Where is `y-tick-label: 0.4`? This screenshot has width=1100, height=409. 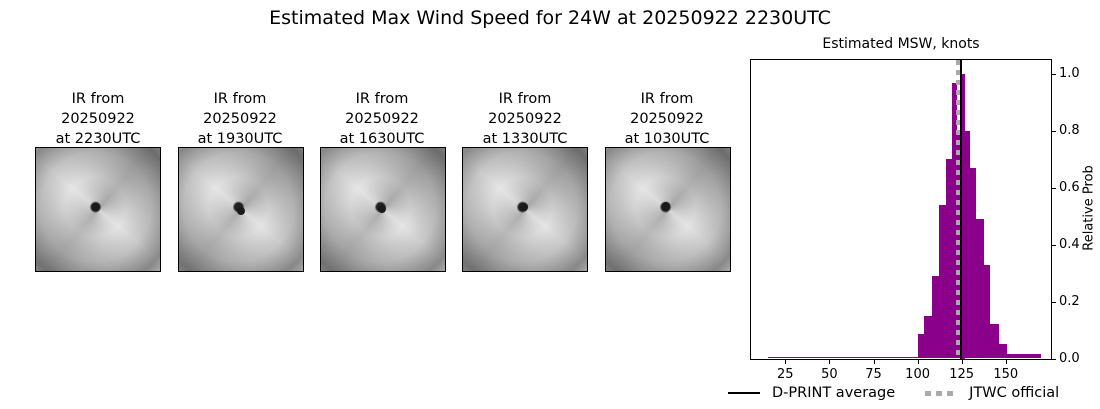 y-tick-label: 0.4 is located at coordinates (1069, 244).